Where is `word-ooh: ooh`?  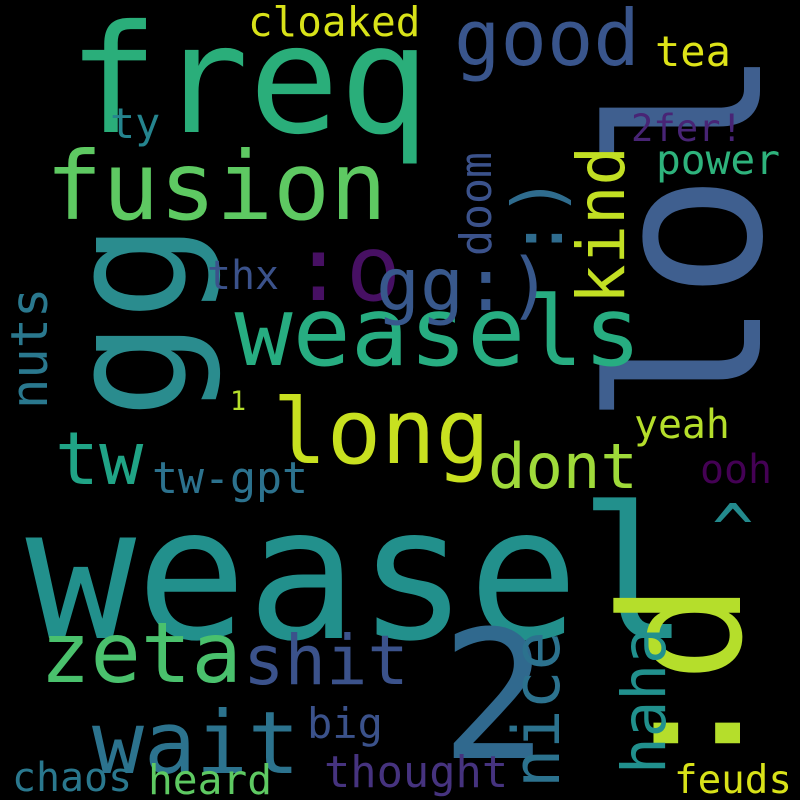
word-ooh: ooh is located at coordinates (736, 470).